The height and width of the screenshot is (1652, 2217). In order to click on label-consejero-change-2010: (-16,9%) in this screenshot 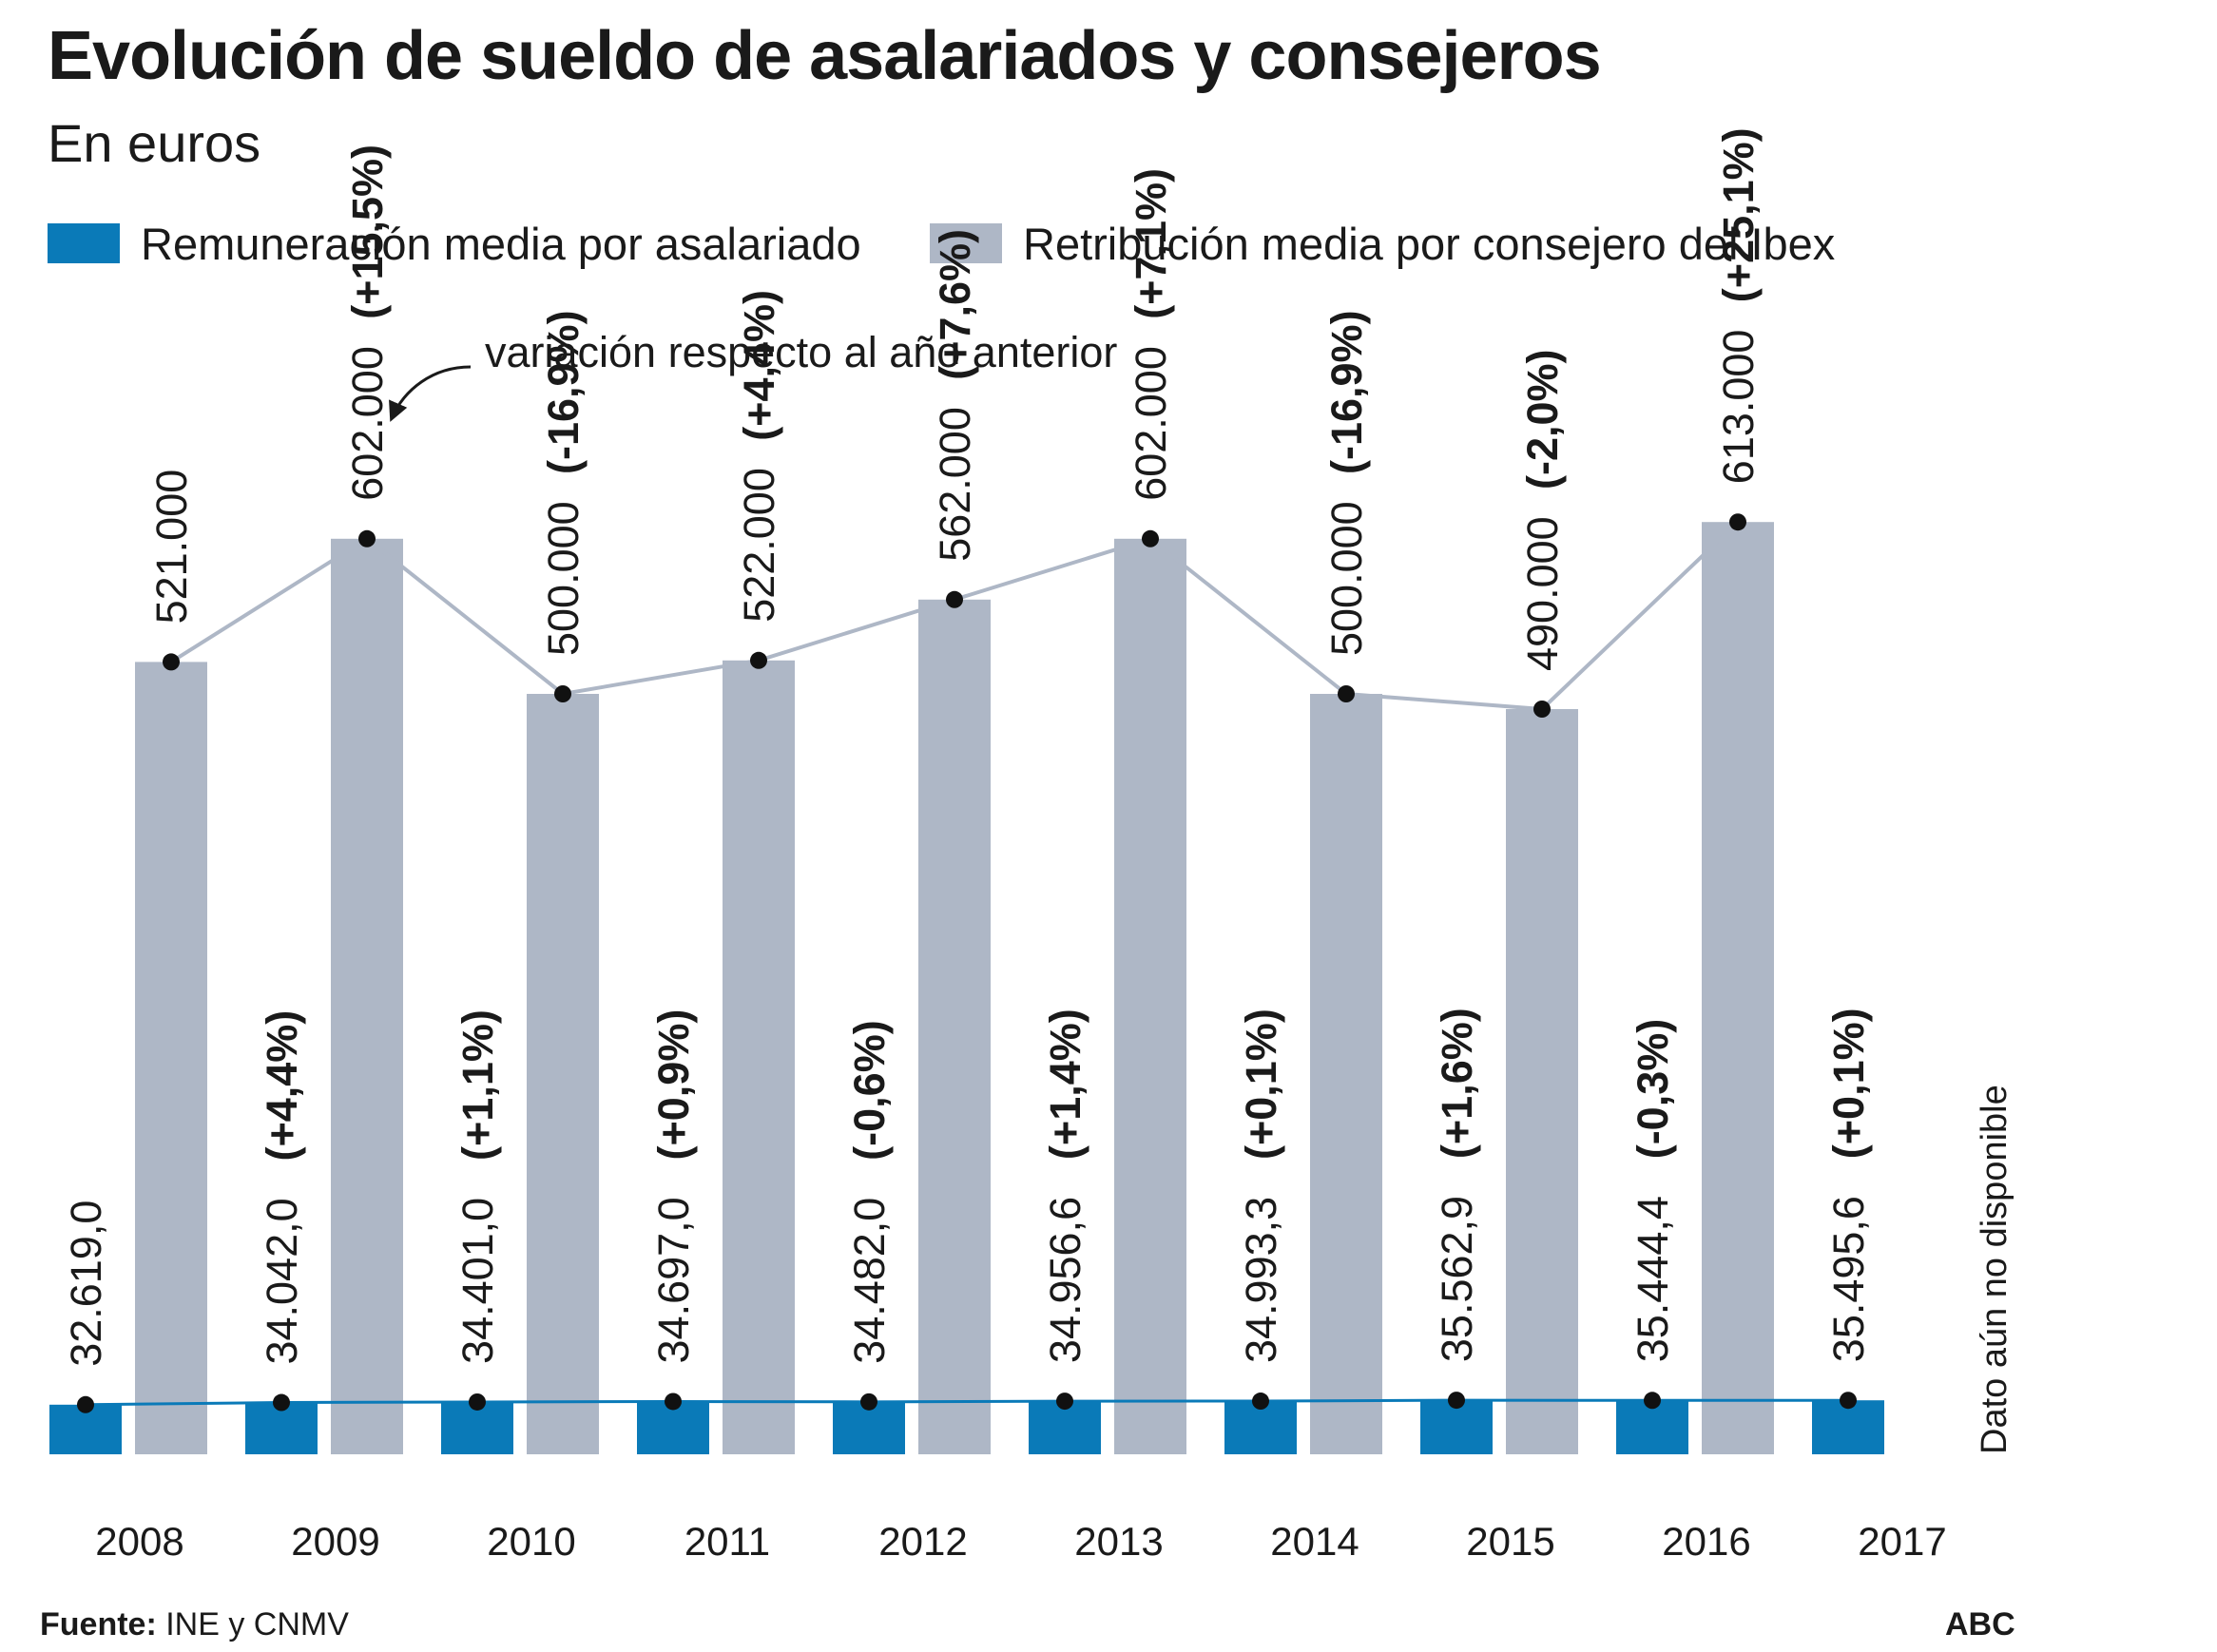, I will do `click(563, 392)`.